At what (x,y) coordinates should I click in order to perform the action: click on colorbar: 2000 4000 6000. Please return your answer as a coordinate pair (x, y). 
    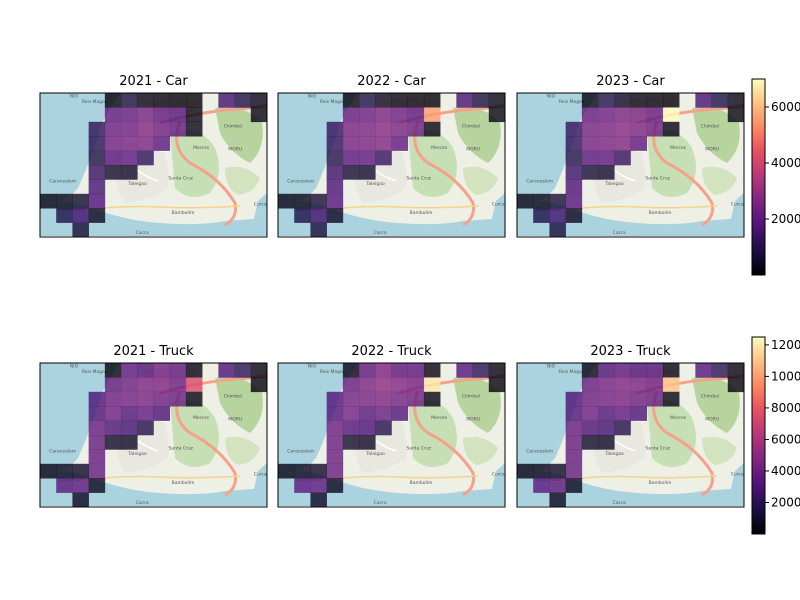
    Looking at the image, I should click on (775, 177).